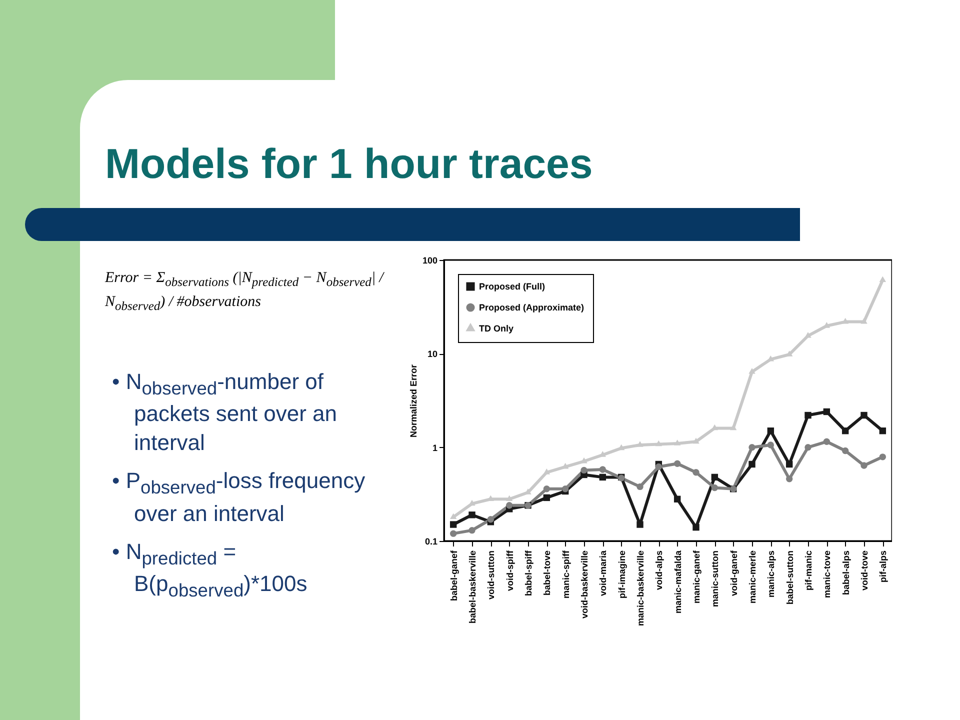 This screenshot has width=960, height=720. I want to click on x-tick-label: void-baskerville, so click(585, 584).